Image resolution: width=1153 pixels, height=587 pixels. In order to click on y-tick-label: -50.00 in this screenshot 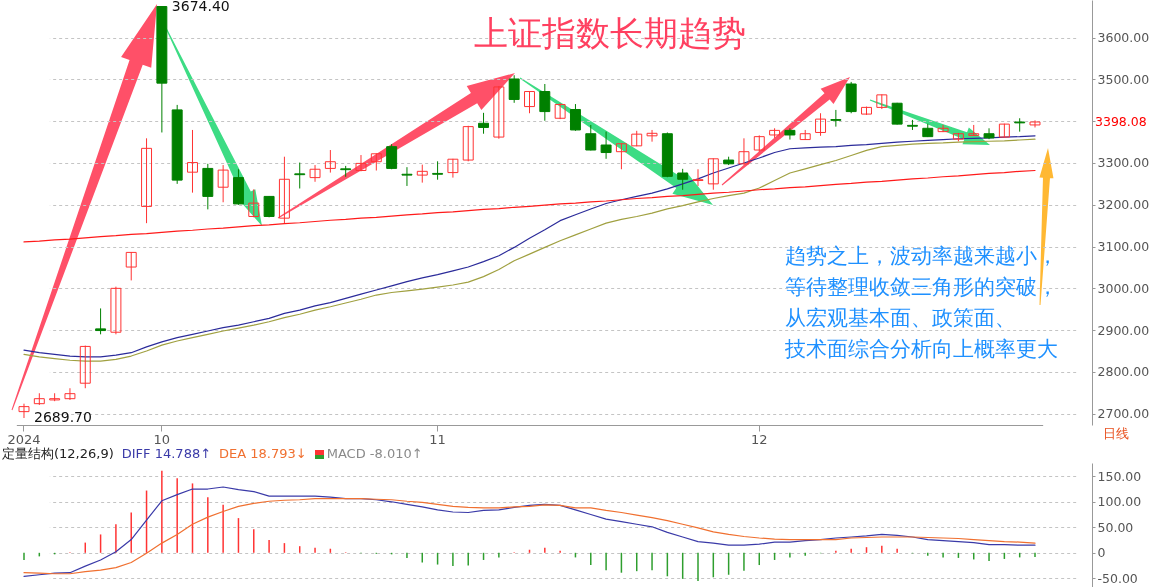, I will do `click(1117, 578)`.